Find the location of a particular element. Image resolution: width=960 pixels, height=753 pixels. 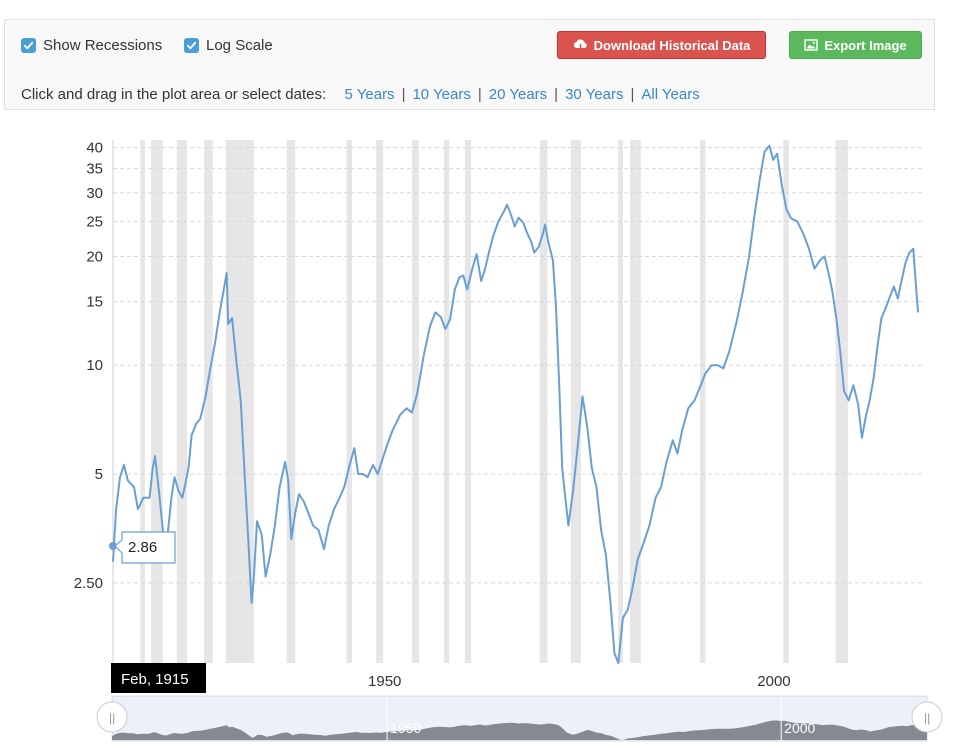

x-tick-label: 2000 is located at coordinates (773, 681).